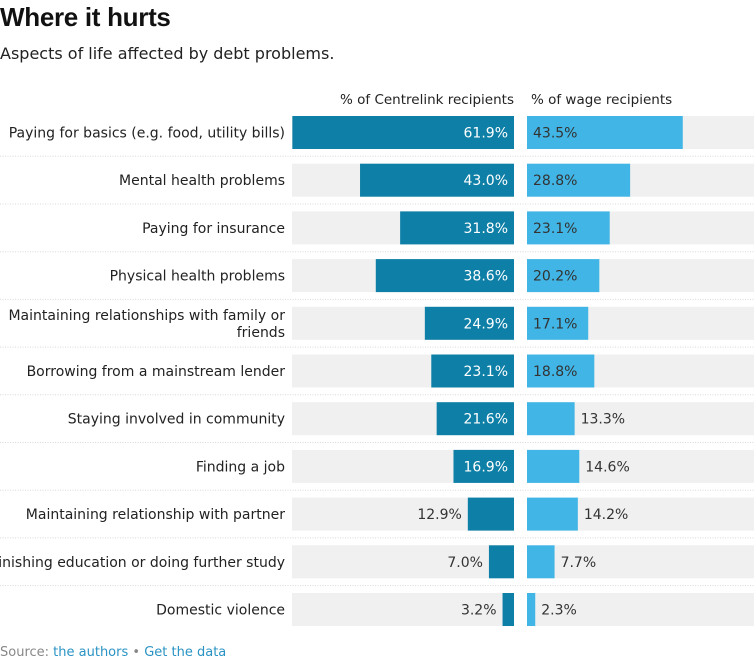 The image size is (754, 661). Describe the element at coordinates (439, 515) in the screenshot. I see `value-label-centrelink: 12.9%` at that location.